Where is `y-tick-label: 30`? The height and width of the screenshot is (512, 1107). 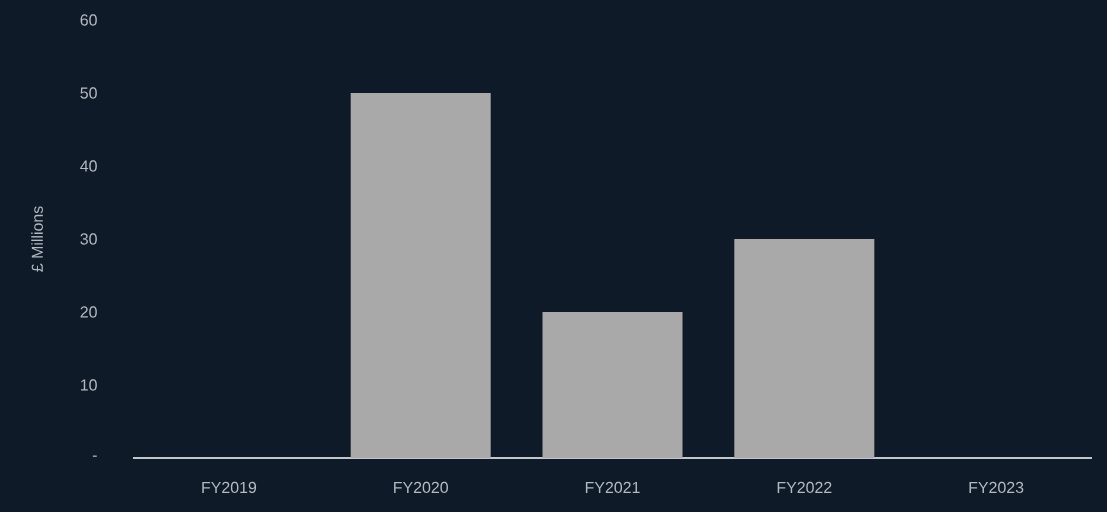
y-tick-label: 30 is located at coordinates (88, 239).